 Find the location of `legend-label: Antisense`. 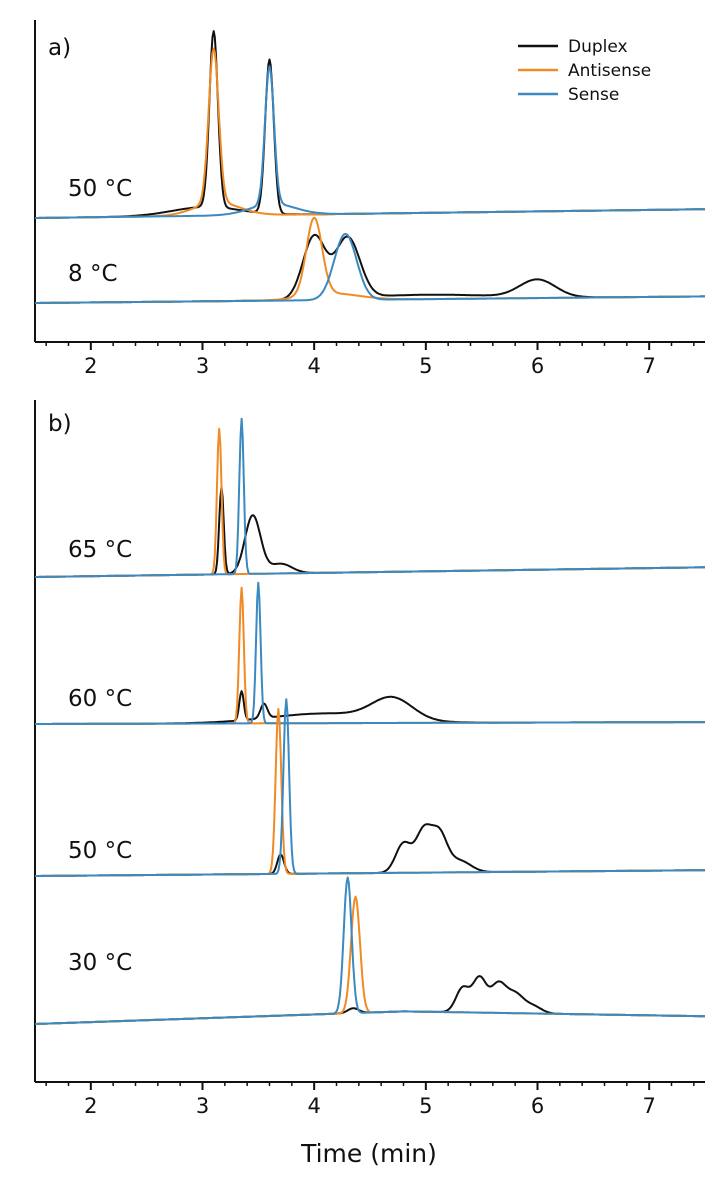

legend-label: Antisense is located at coordinates (609, 71).